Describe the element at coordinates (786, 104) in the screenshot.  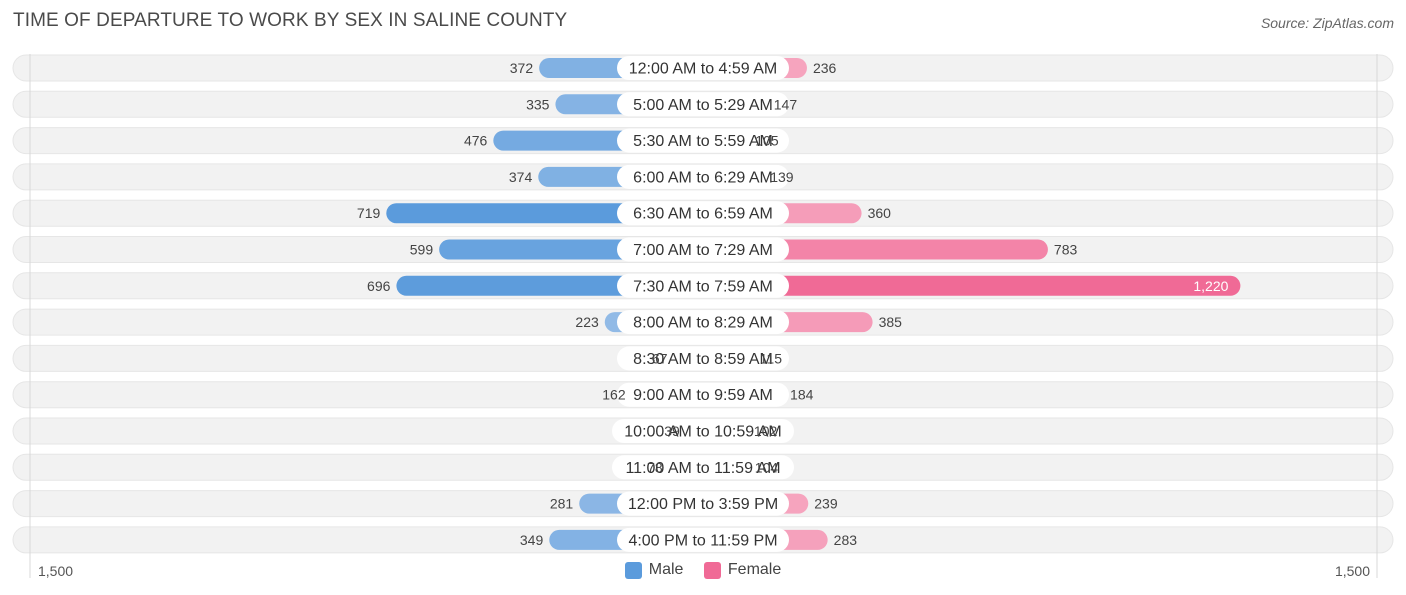
I see `value-label-female: 147` at that location.